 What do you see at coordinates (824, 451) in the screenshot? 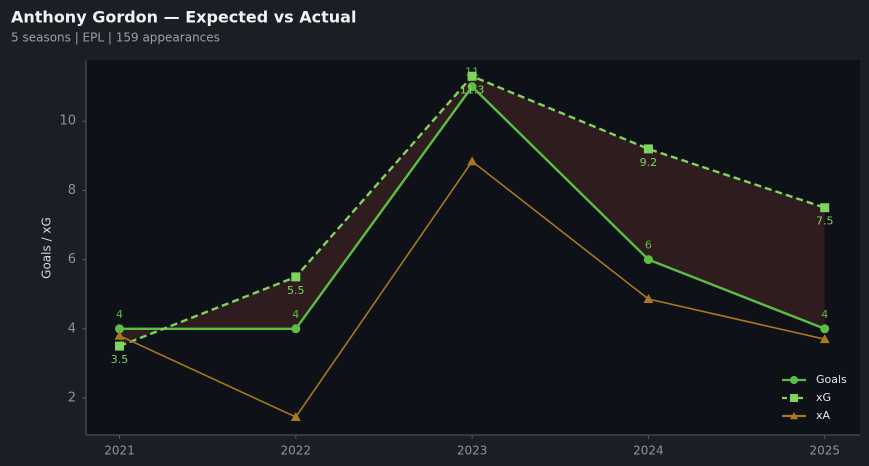
I see `x-tick-label: 2025` at bounding box center [824, 451].